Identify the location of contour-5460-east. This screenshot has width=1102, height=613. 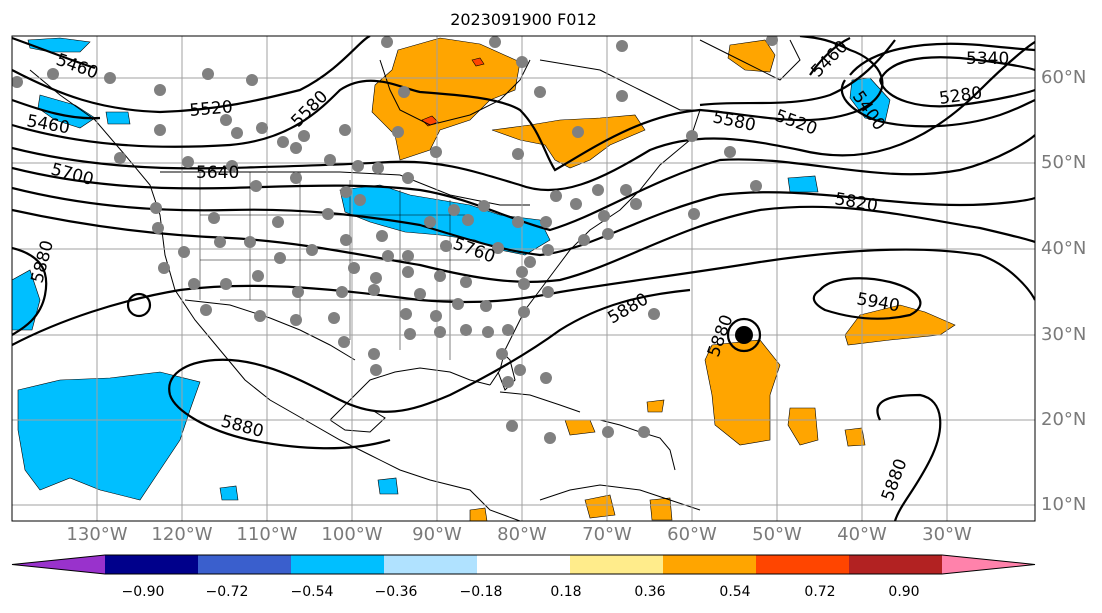
(830, 56).